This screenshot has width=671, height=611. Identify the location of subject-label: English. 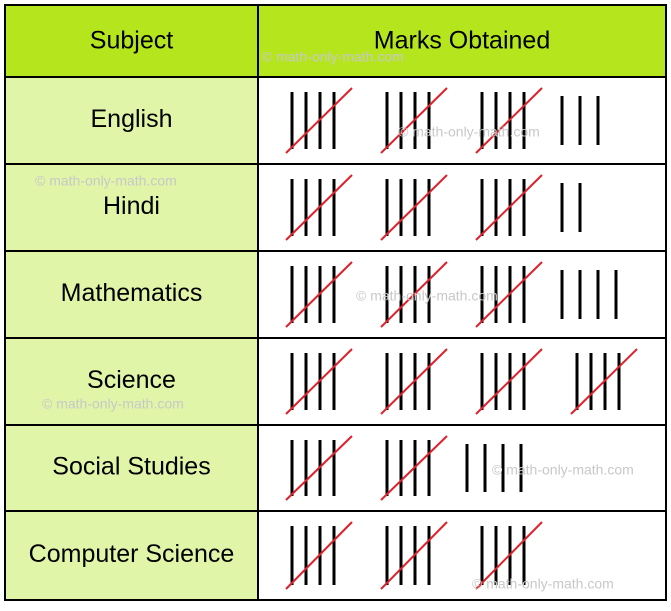
(132, 119).